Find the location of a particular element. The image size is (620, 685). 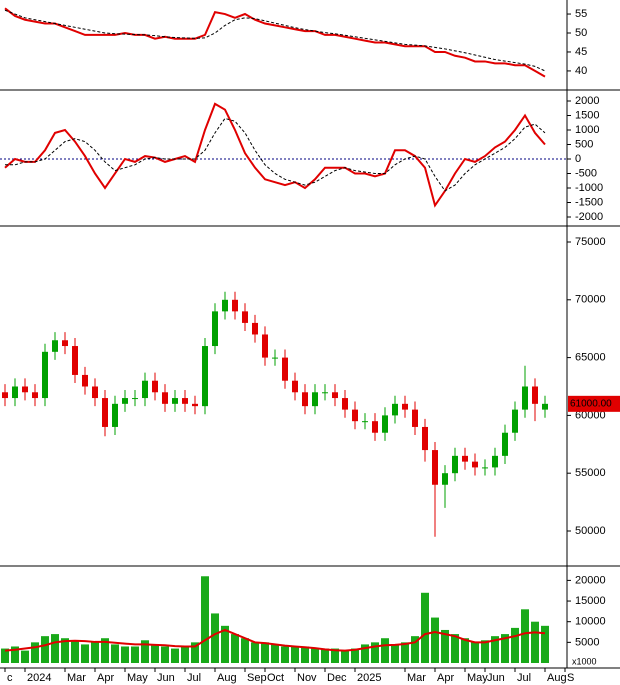

x-tick-label: Sep is located at coordinates (257, 678).